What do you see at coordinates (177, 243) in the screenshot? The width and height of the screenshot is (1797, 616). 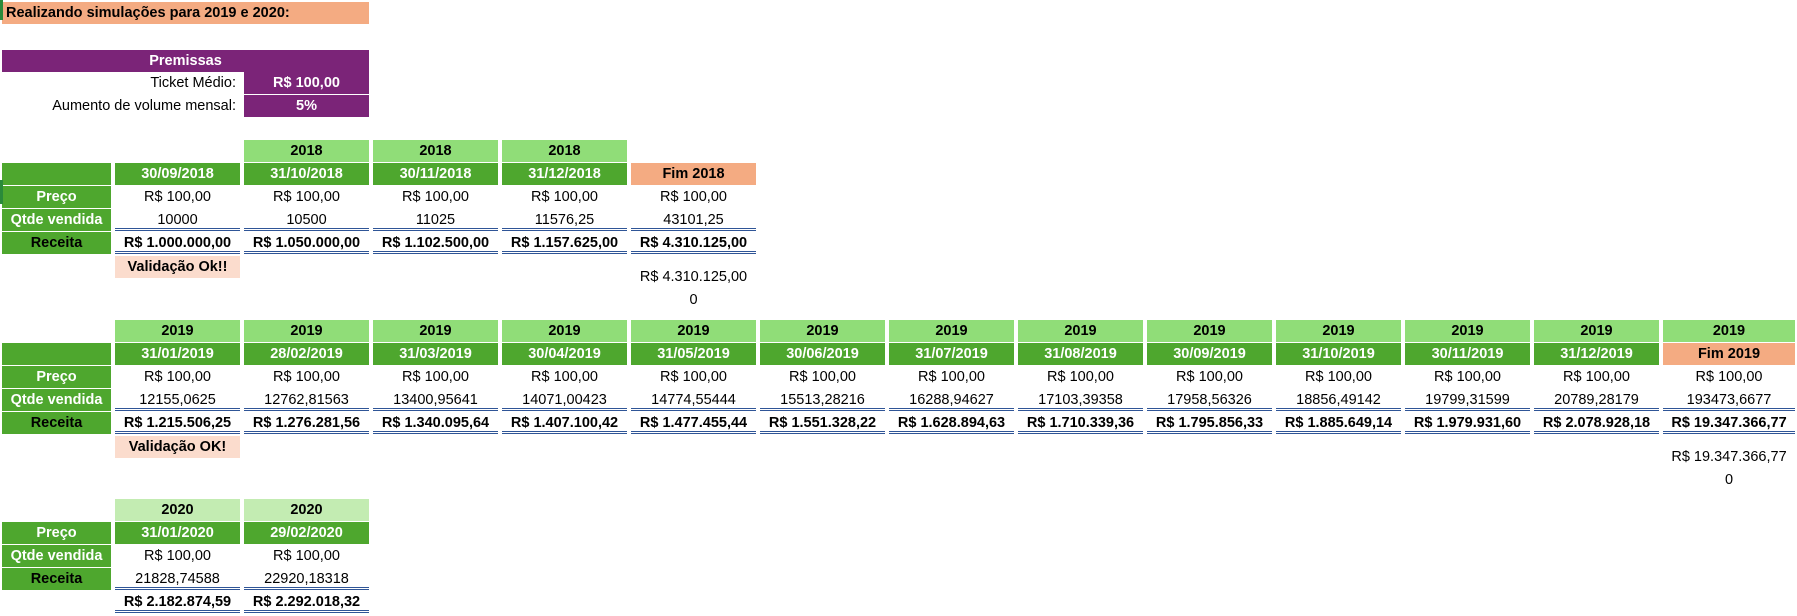 I see `receita-cell: R$ 1.000.000,00` at bounding box center [177, 243].